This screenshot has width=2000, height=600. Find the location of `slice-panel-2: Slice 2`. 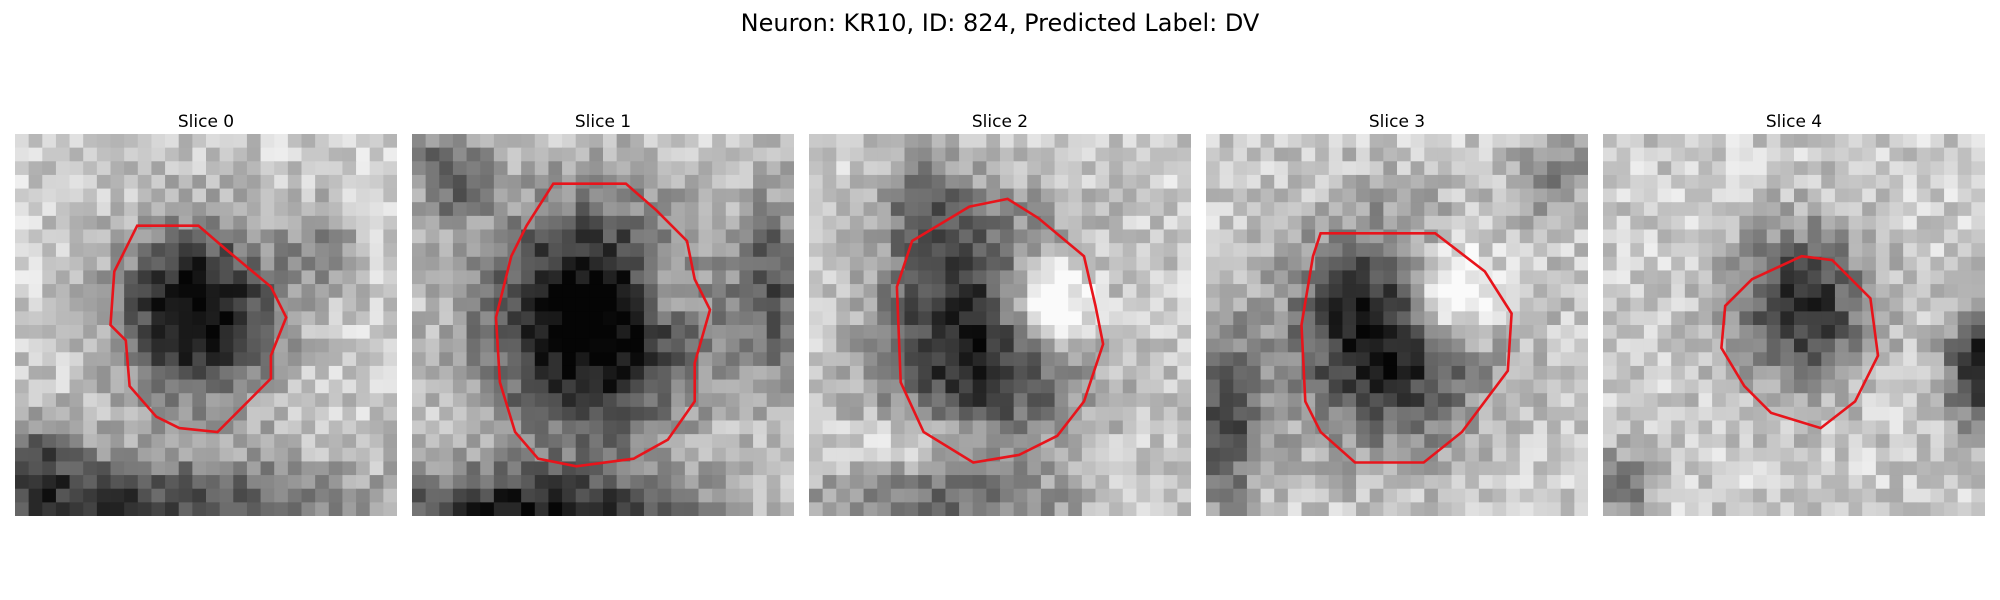

slice-panel-2: Slice 2 is located at coordinates (1000, 313).